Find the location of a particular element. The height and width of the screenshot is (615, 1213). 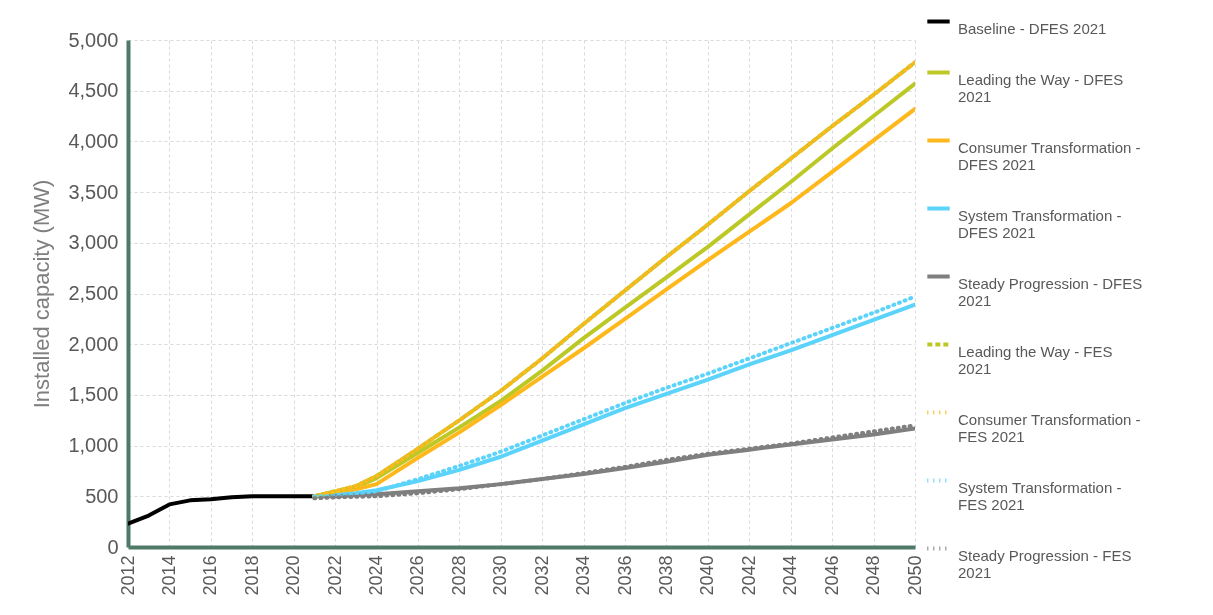

x-tick-label: 2042 is located at coordinates (748, 575).